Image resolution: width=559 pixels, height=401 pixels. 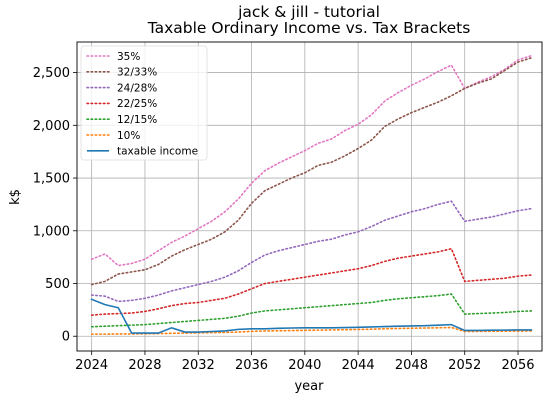 What do you see at coordinates (128, 57) in the screenshot?
I see `legend-label-35: 35%` at bounding box center [128, 57].